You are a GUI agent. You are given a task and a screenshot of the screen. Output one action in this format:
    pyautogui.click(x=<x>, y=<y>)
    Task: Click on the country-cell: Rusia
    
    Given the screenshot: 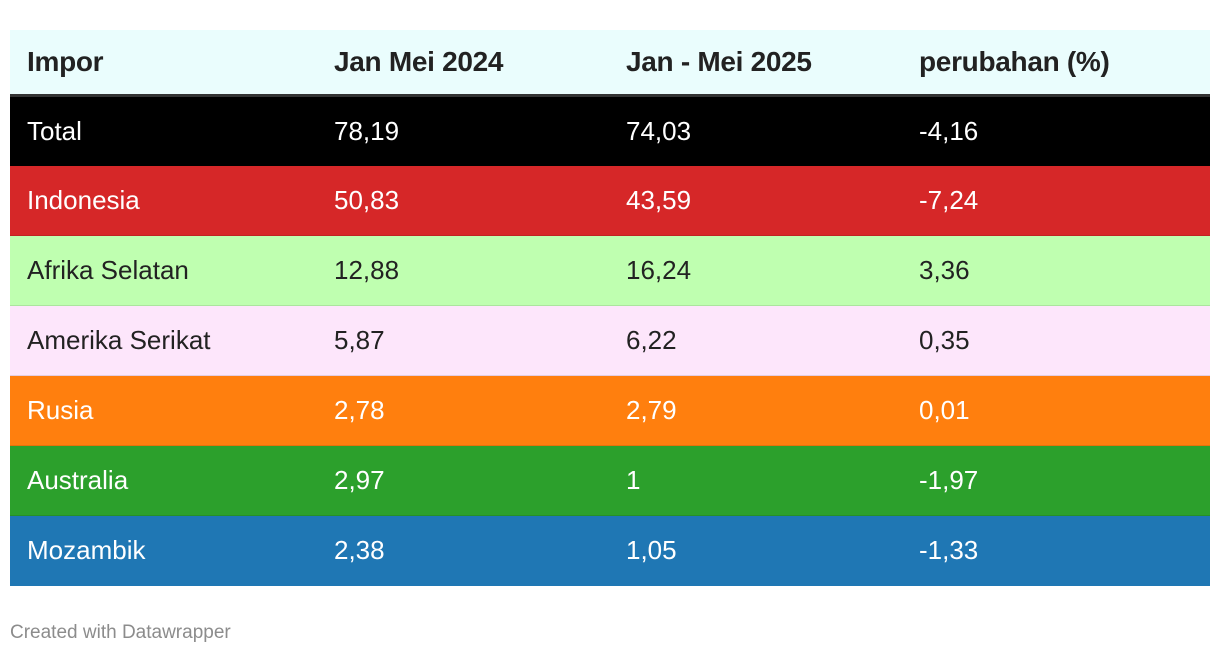 What is the action you would take?
    pyautogui.click(x=163, y=410)
    